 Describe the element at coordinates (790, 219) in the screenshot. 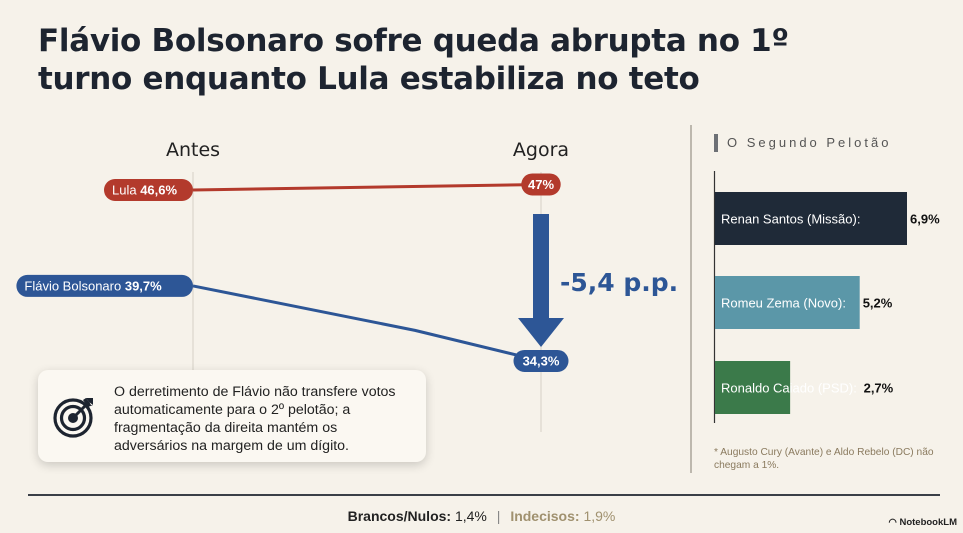

I see `bar-label-0: Renan Santos (Missão):` at that location.